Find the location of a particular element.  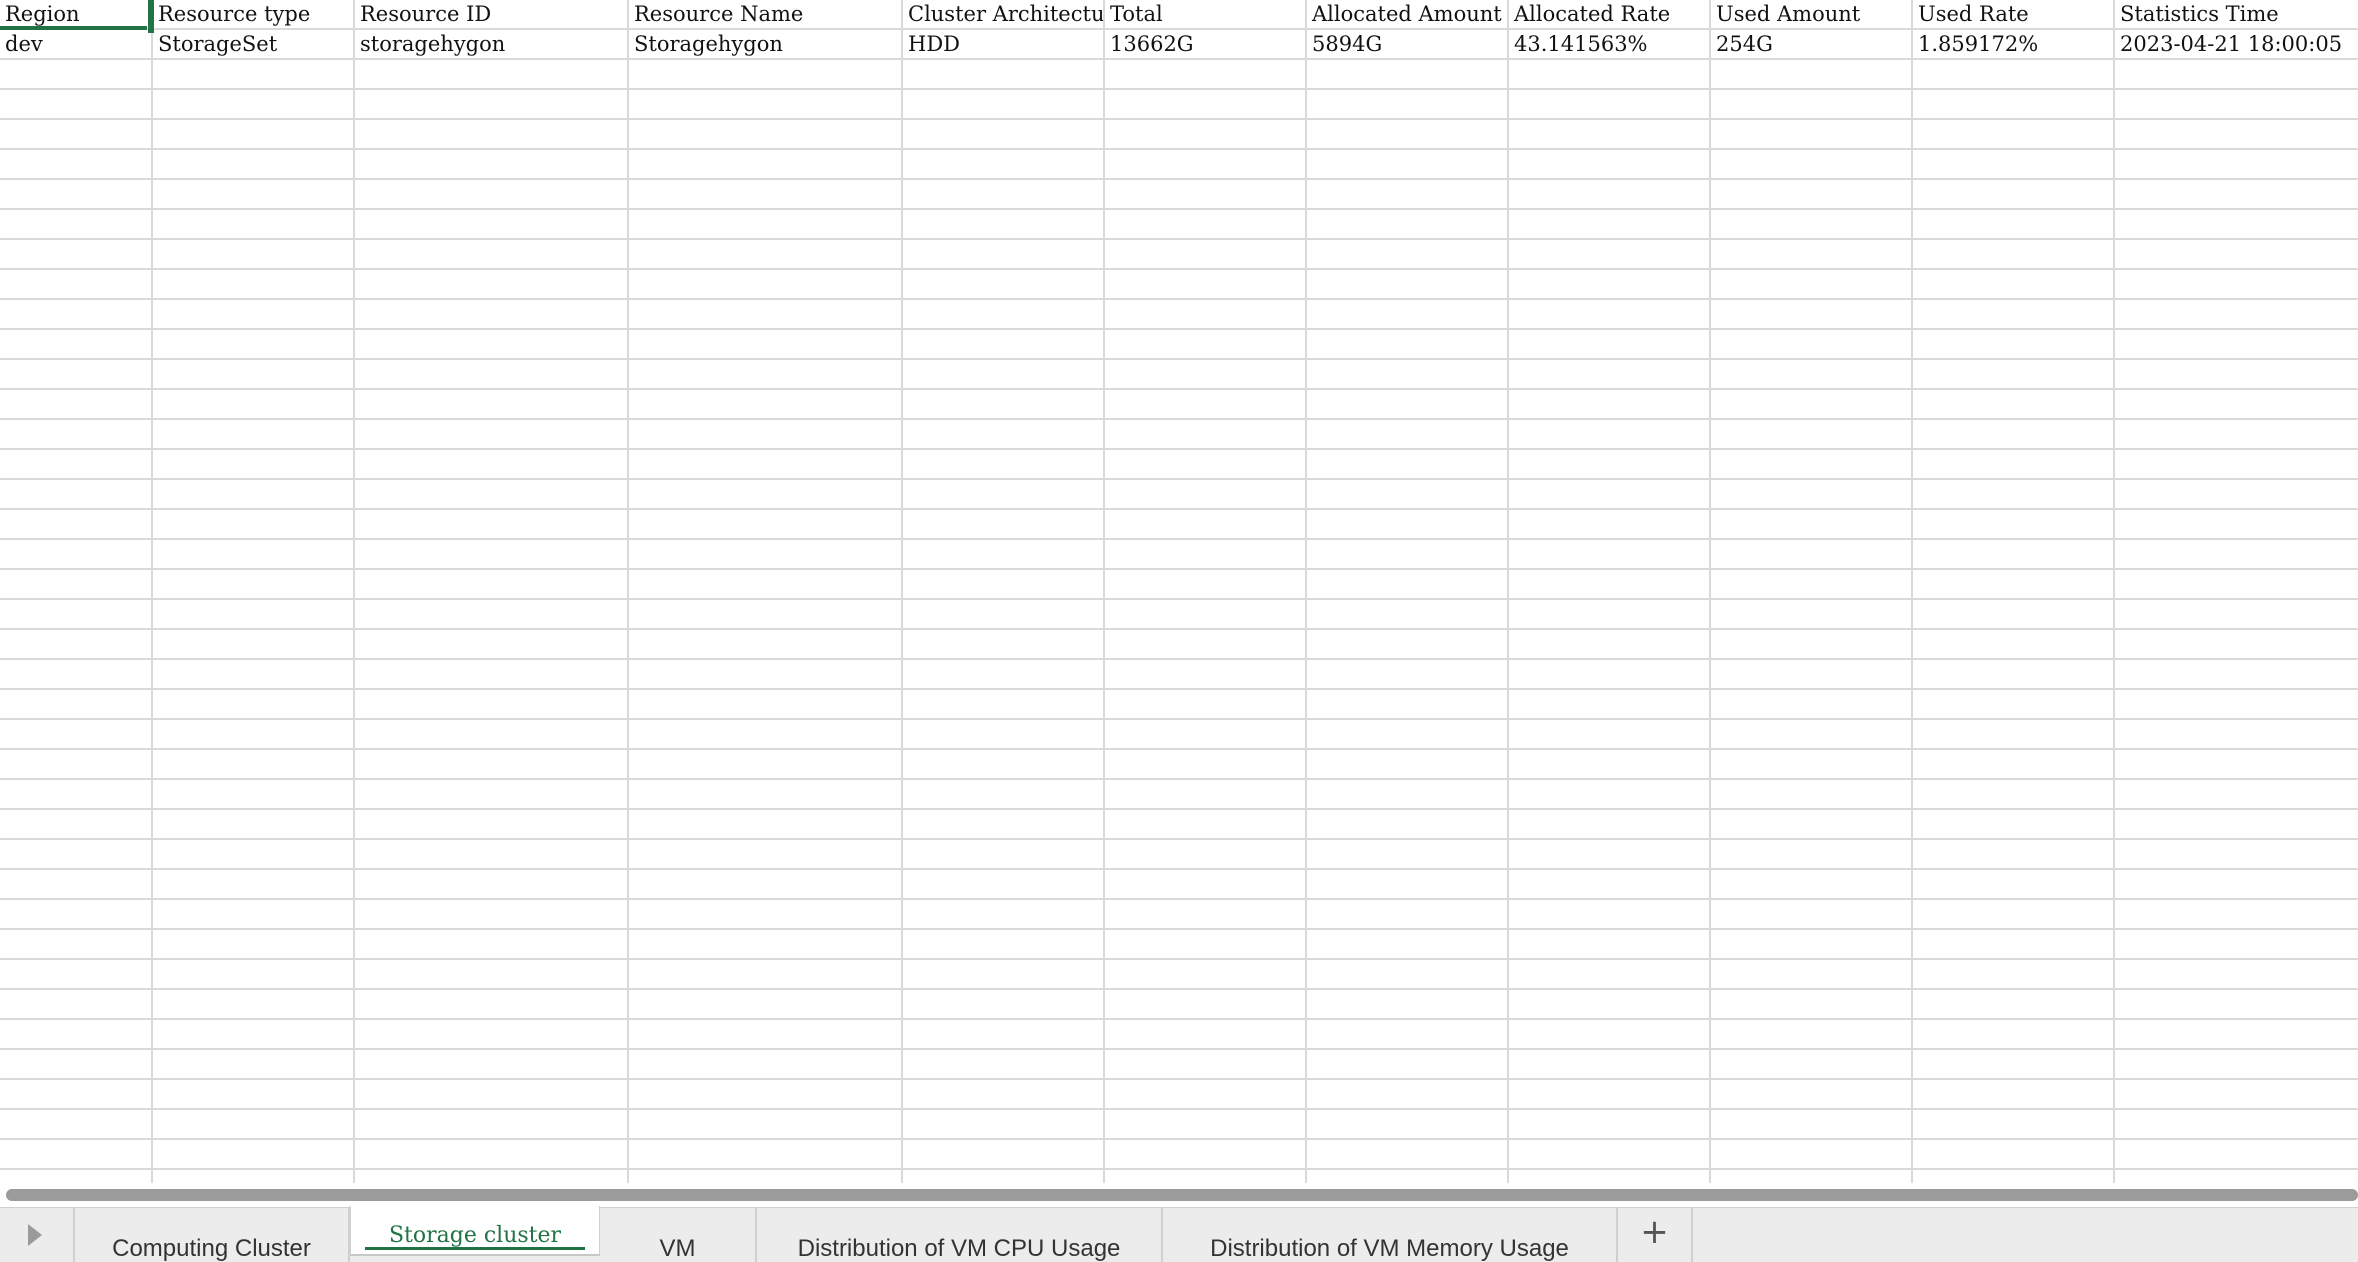

header-cell-col-resource-name: Resource Name is located at coordinates (766, 15).